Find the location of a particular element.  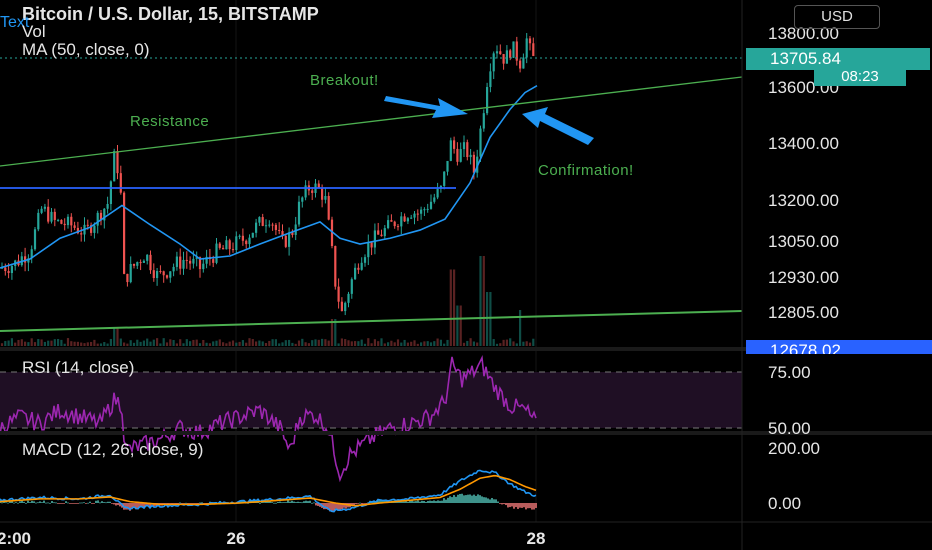

annotation-resistance: Resistance is located at coordinates (170, 121).